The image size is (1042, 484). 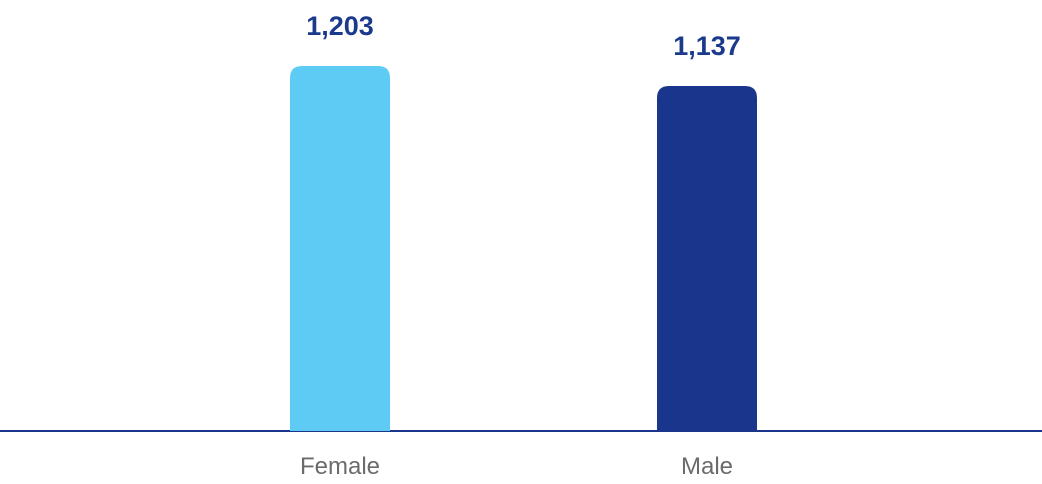 What do you see at coordinates (707, 46) in the screenshot?
I see `value-label: 1,137` at bounding box center [707, 46].